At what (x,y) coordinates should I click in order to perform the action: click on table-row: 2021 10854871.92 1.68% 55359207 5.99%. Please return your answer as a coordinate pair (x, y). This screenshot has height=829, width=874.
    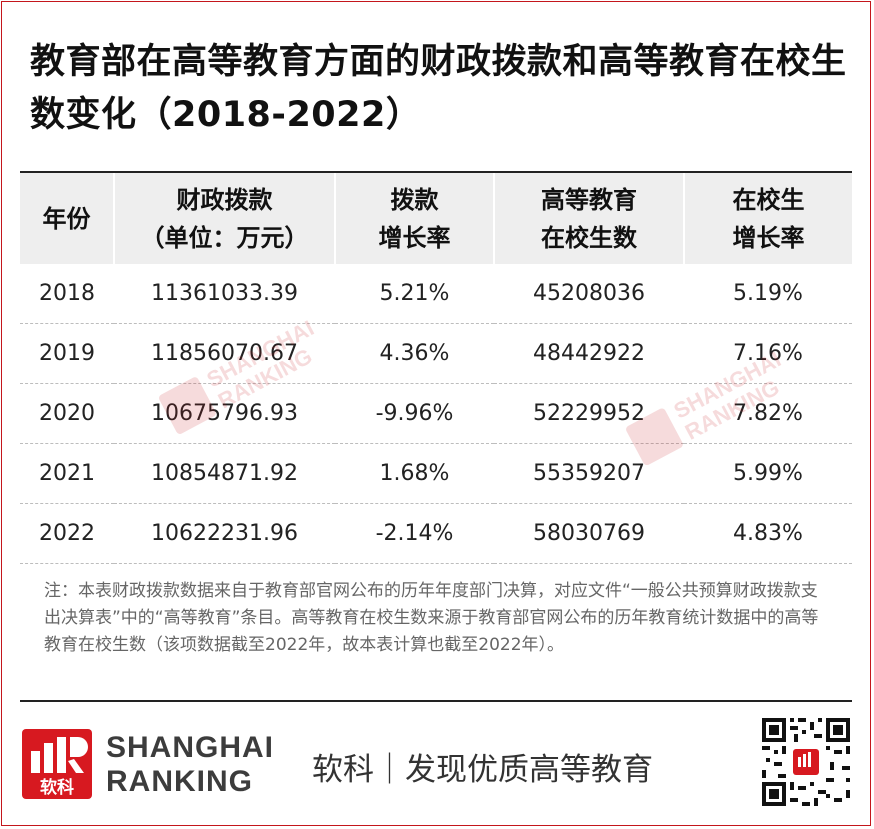
    Looking at the image, I should click on (436, 473).